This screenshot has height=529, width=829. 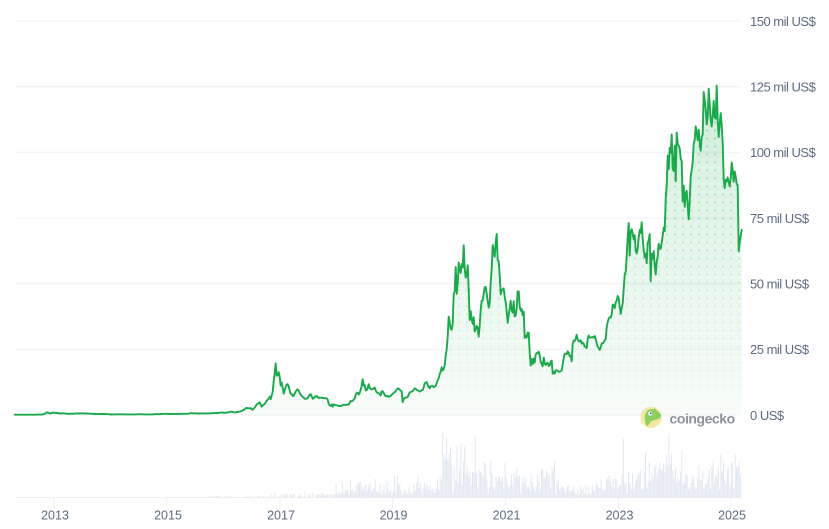 I want to click on svg-text: 50 mil US$, so click(x=780, y=284).